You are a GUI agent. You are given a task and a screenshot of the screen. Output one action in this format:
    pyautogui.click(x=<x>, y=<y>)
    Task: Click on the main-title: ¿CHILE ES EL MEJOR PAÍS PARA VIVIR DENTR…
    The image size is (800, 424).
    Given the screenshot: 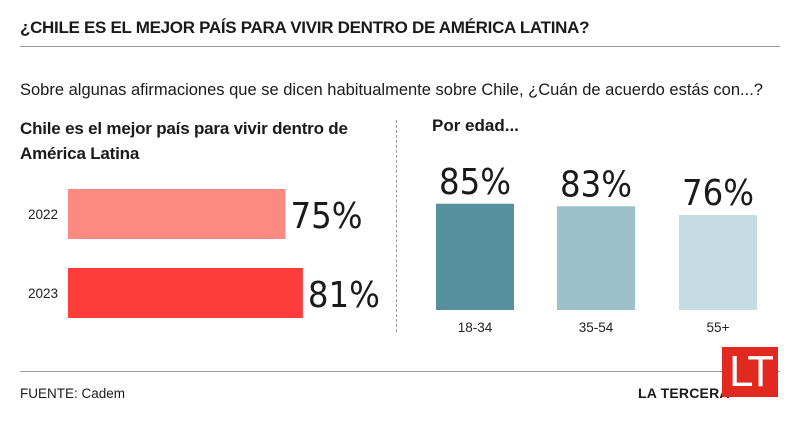 What is the action you would take?
    pyautogui.click(x=305, y=27)
    